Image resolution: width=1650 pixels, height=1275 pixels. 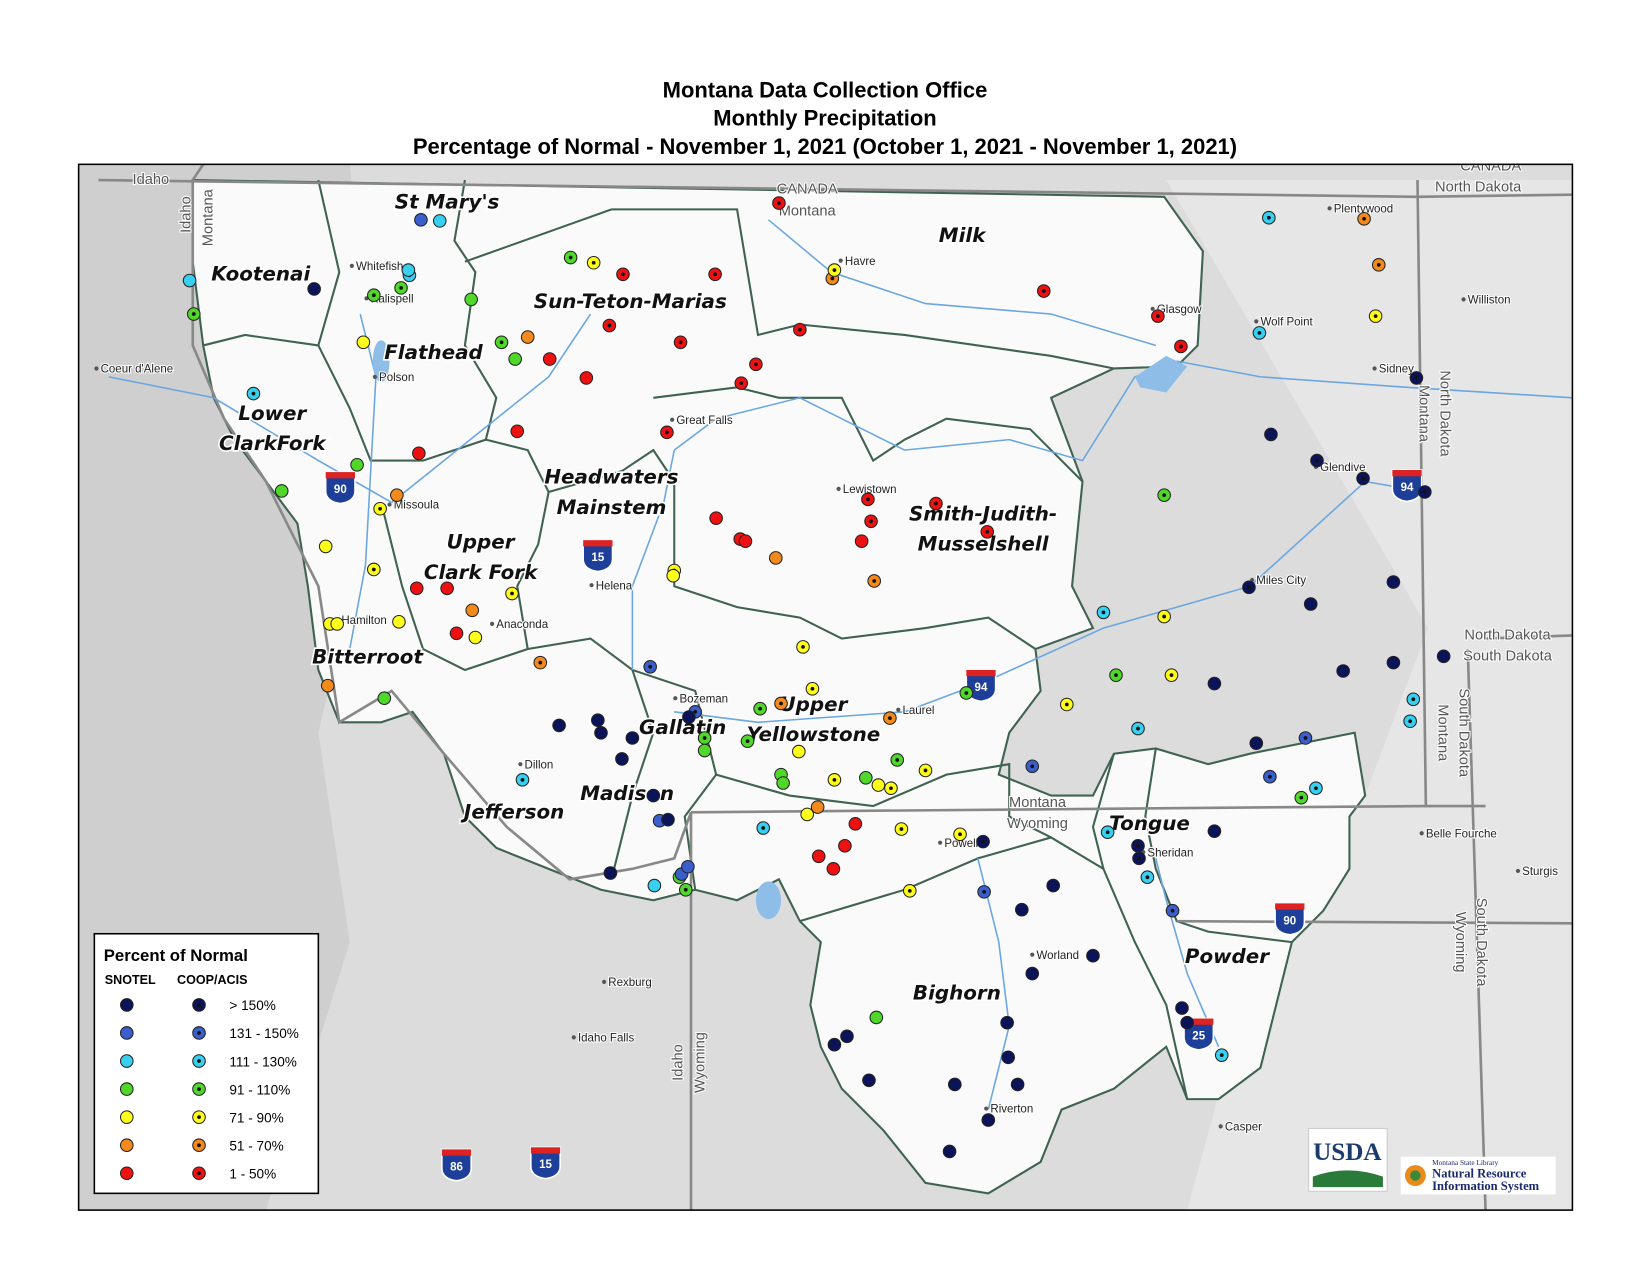 What do you see at coordinates (1396, 370) in the screenshot?
I see `place-label: Sidney` at bounding box center [1396, 370].